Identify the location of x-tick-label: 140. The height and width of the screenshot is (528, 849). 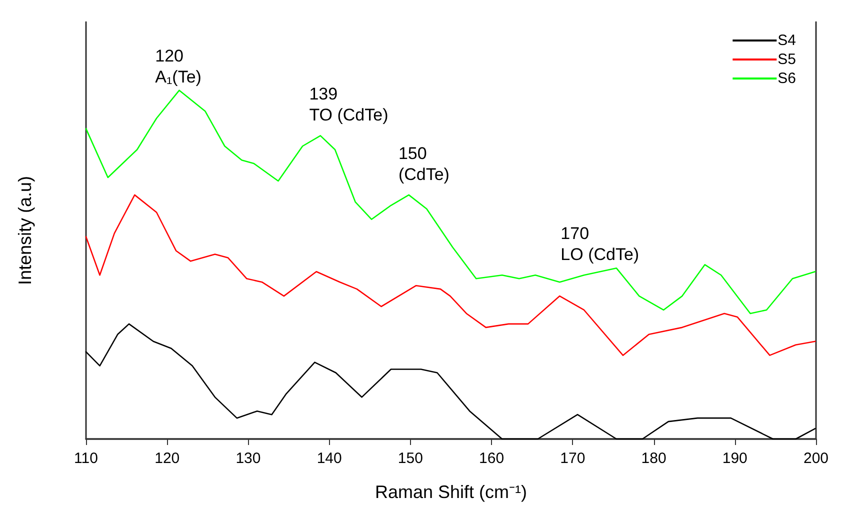
(329, 458).